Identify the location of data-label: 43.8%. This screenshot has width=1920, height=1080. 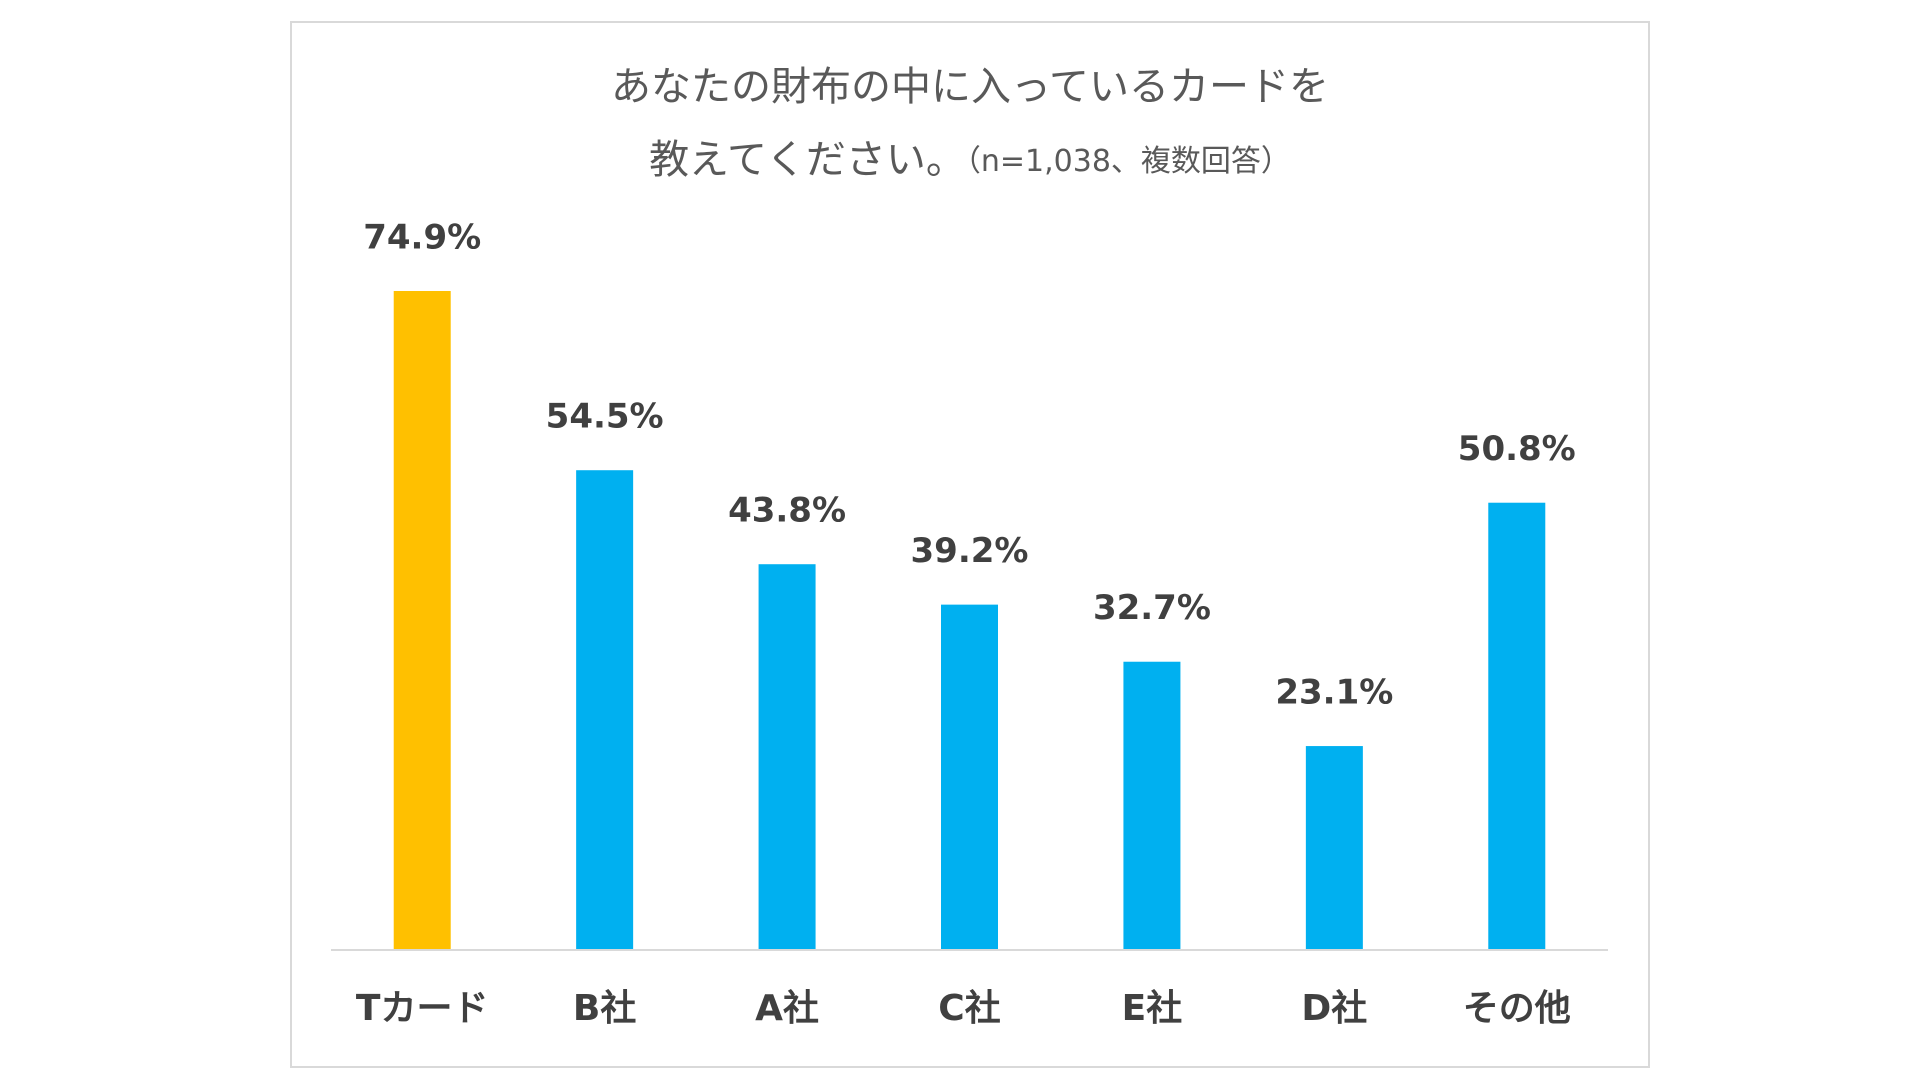
(787, 511).